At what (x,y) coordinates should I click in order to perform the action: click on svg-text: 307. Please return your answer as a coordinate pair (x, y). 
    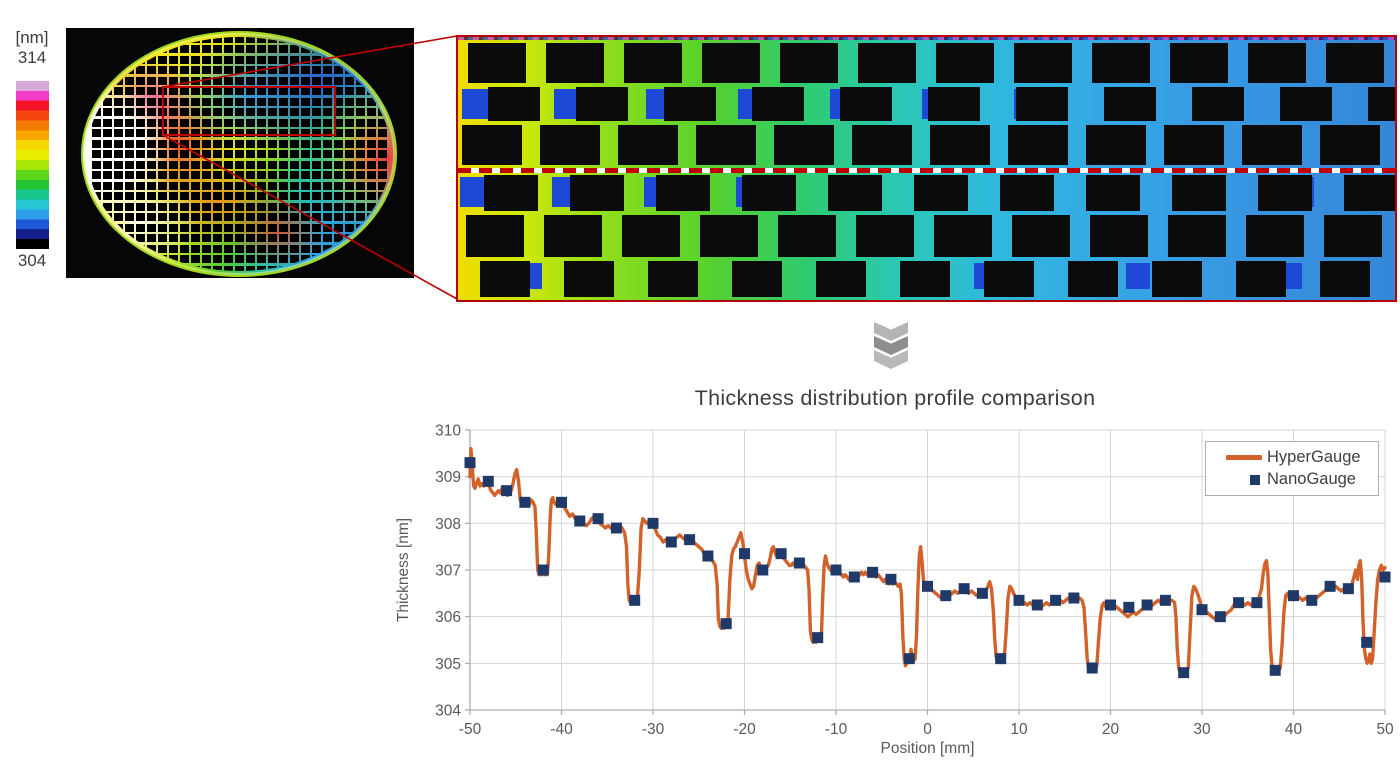
    Looking at the image, I should click on (448, 571).